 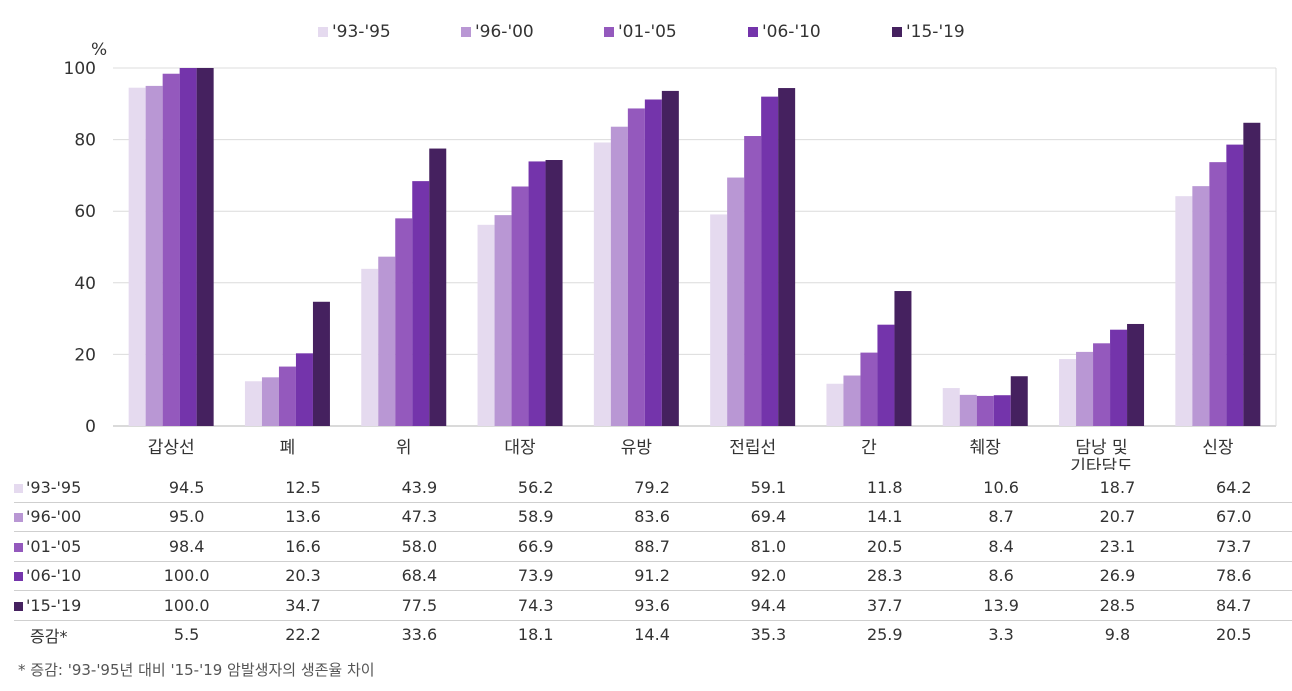 I want to click on table-cell: 16.6, so click(x=303, y=546).